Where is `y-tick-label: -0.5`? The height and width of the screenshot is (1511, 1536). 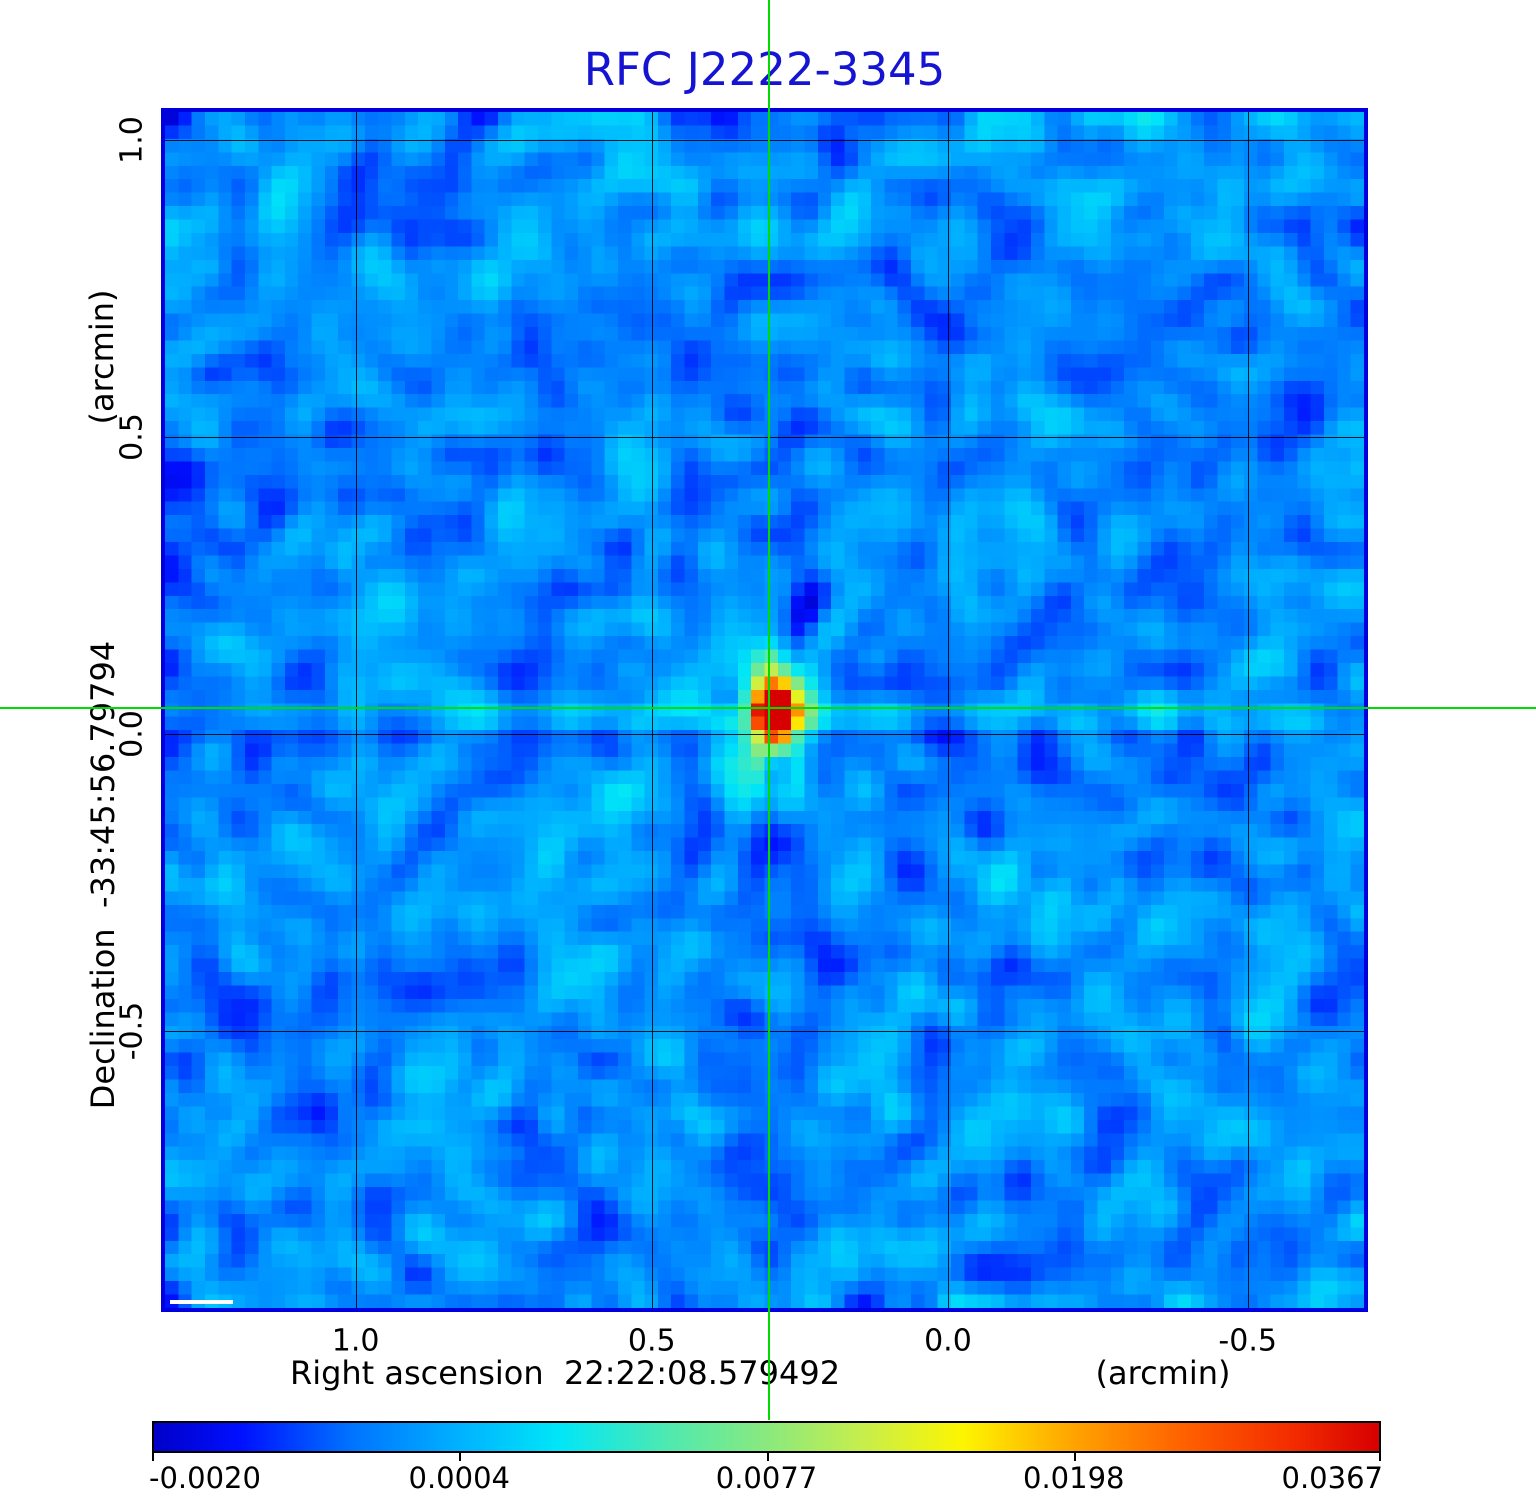
y-tick-label: -0.5 is located at coordinates (132, 1030).